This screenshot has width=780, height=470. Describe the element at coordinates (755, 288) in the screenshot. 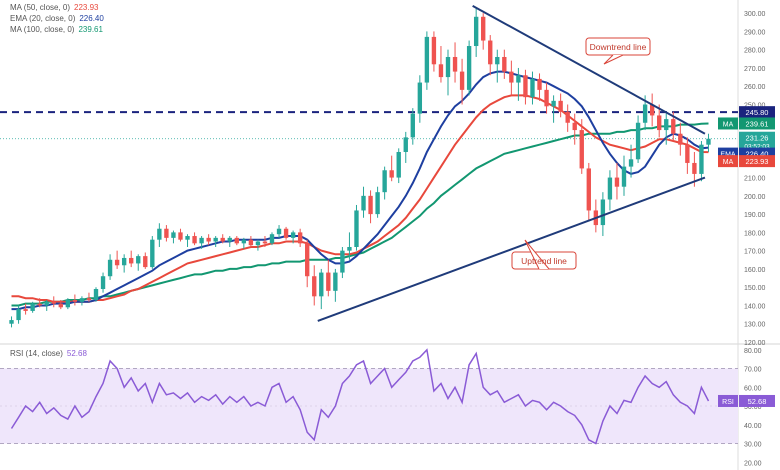

I see `price-tick-label: 150.00` at that location.